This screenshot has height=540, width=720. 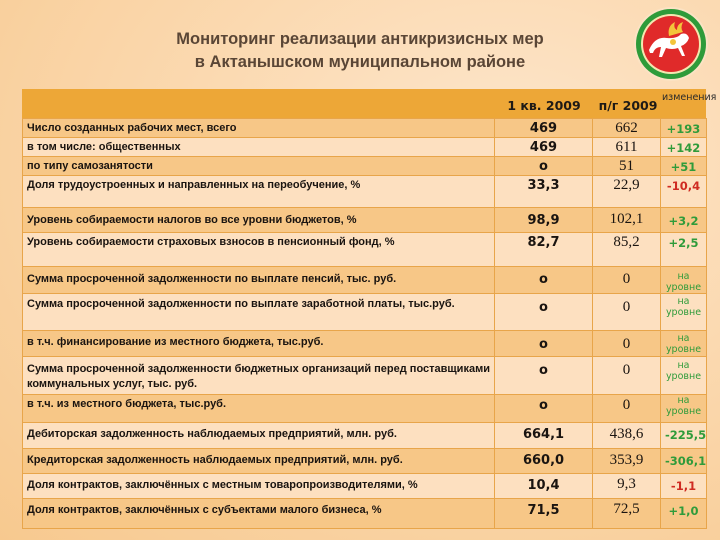 What do you see at coordinates (543, 435) in the screenshot?
I see `value-q1: 664,1` at bounding box center [543, 435].